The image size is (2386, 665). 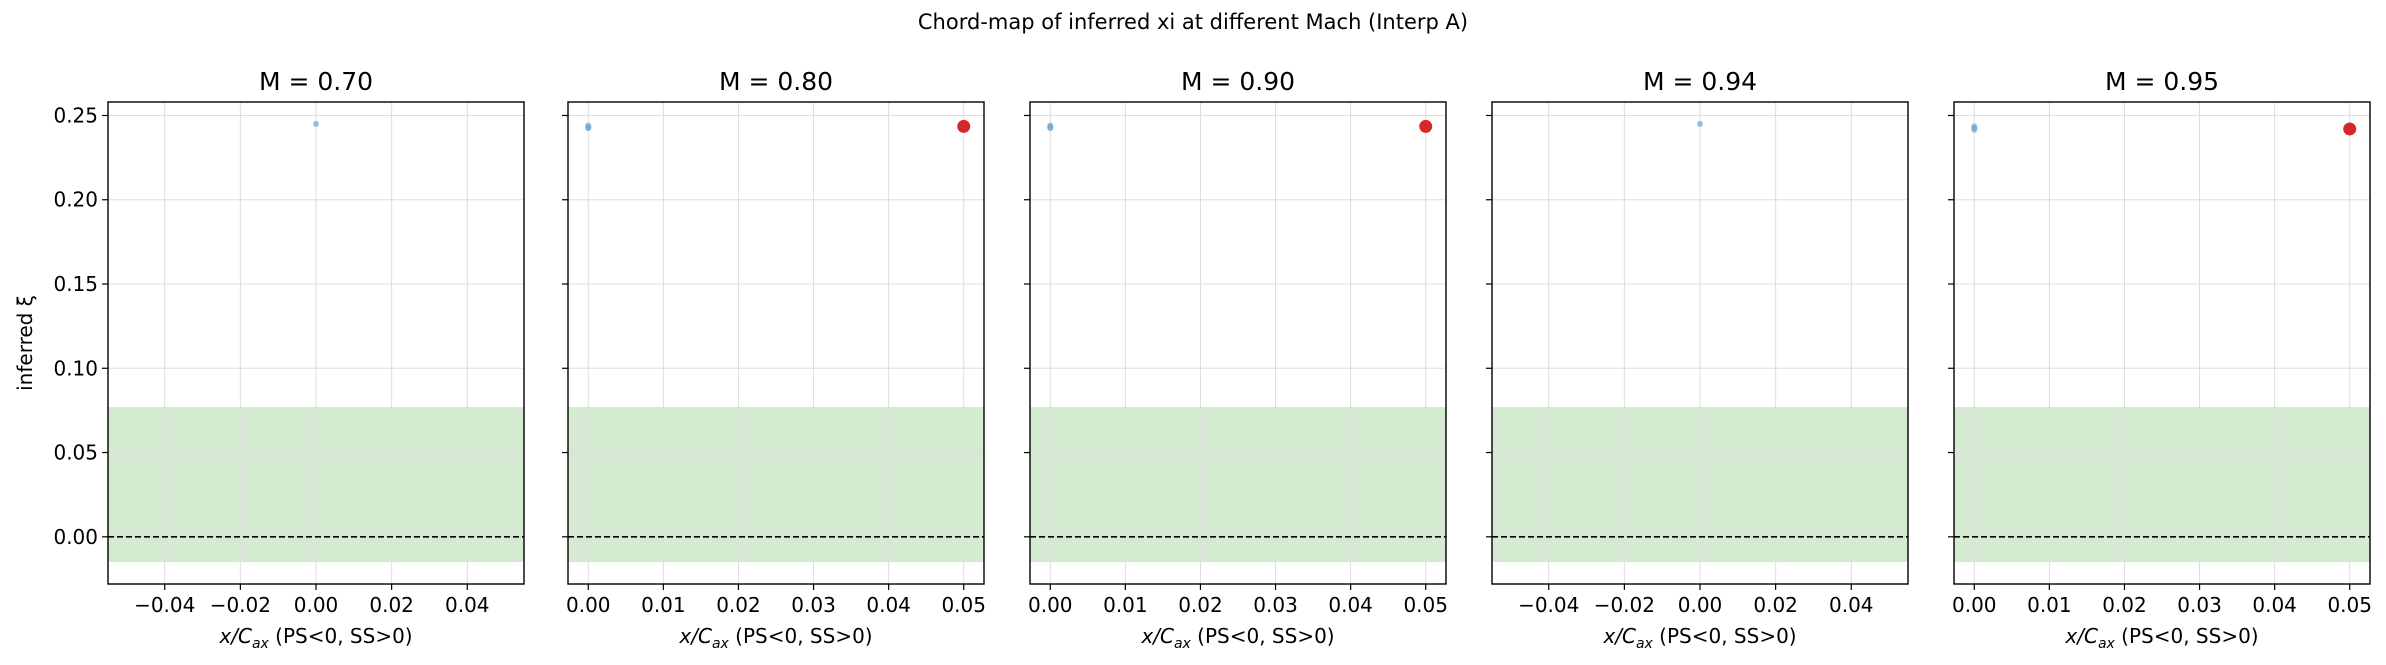 What do you see at coordinates (75, 537) in the screenshot?
I see `y-tick-label: 0.00` at bounding box center [75, 537].